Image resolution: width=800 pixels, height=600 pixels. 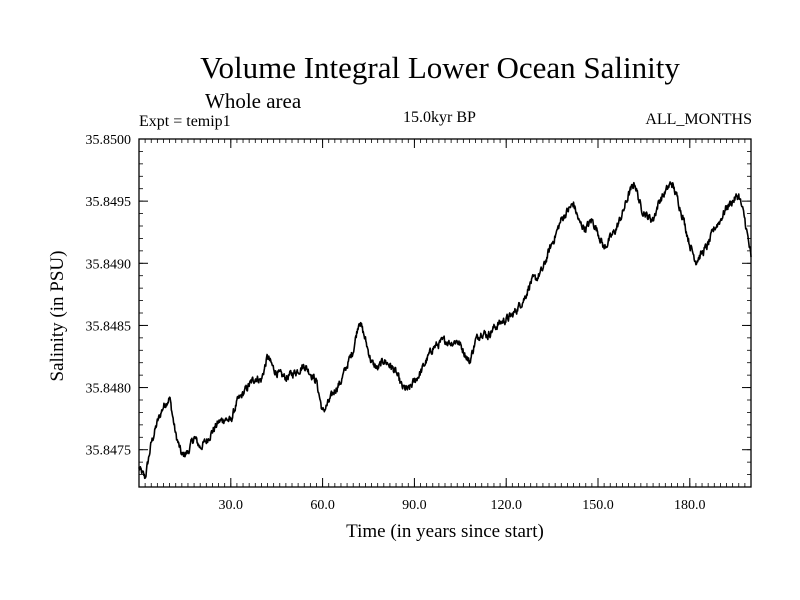 I want to click on y-tick-label: 35.8475, so click(x=109, y=451).